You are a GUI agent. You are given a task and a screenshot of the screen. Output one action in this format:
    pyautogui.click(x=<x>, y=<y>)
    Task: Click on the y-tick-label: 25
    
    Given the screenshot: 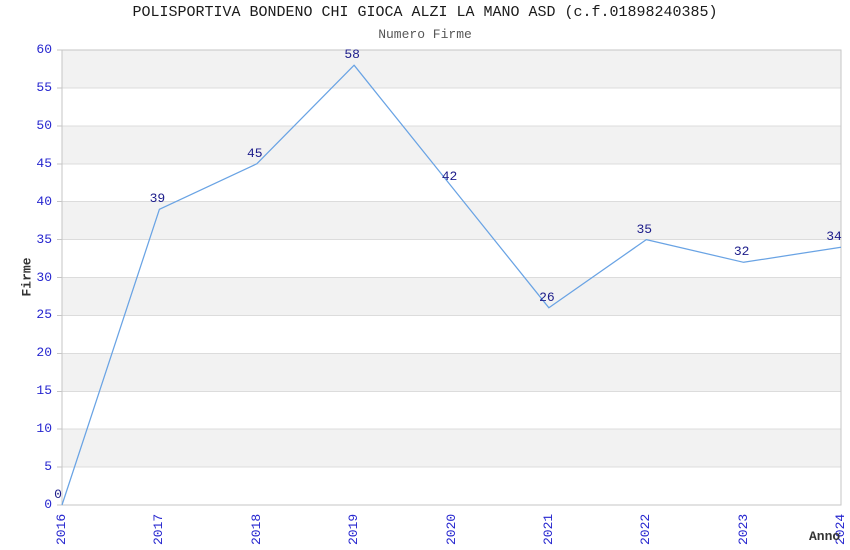 What is the action you would take?
    pyautogui.click(x=44, y=315)
    